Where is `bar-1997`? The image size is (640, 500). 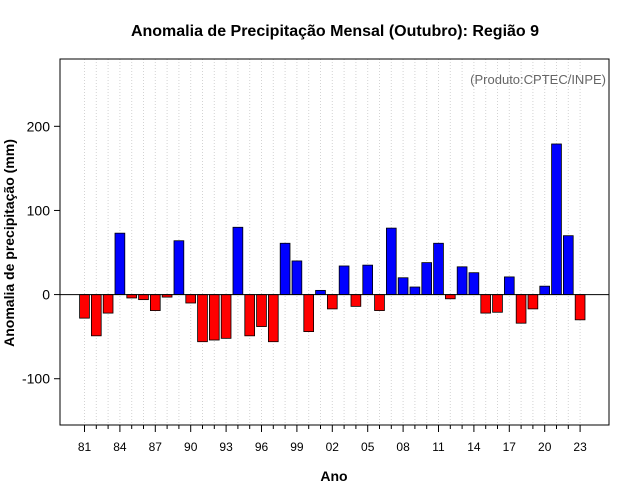 bar-1997 is located at coordinates (273, 318).